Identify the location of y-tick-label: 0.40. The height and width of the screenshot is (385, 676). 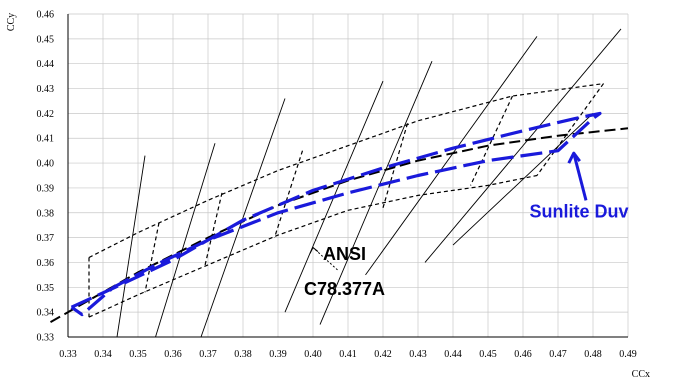
(46, 164).